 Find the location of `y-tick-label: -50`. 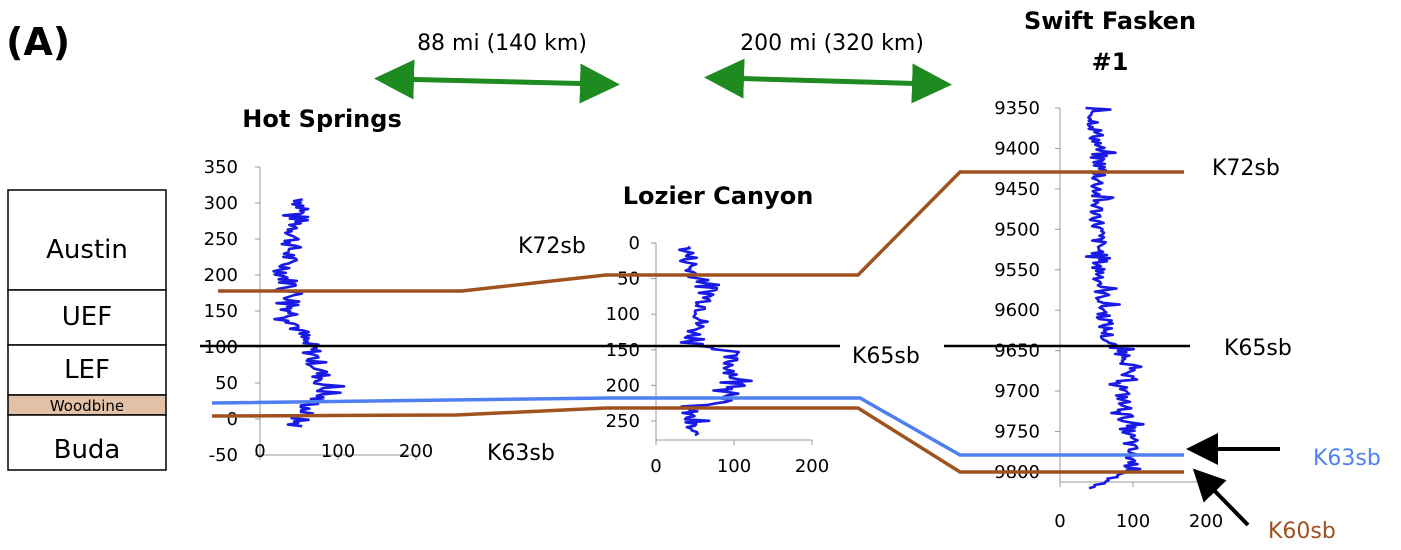

y-tick-label: -50 is located at coordinates (223, 455).